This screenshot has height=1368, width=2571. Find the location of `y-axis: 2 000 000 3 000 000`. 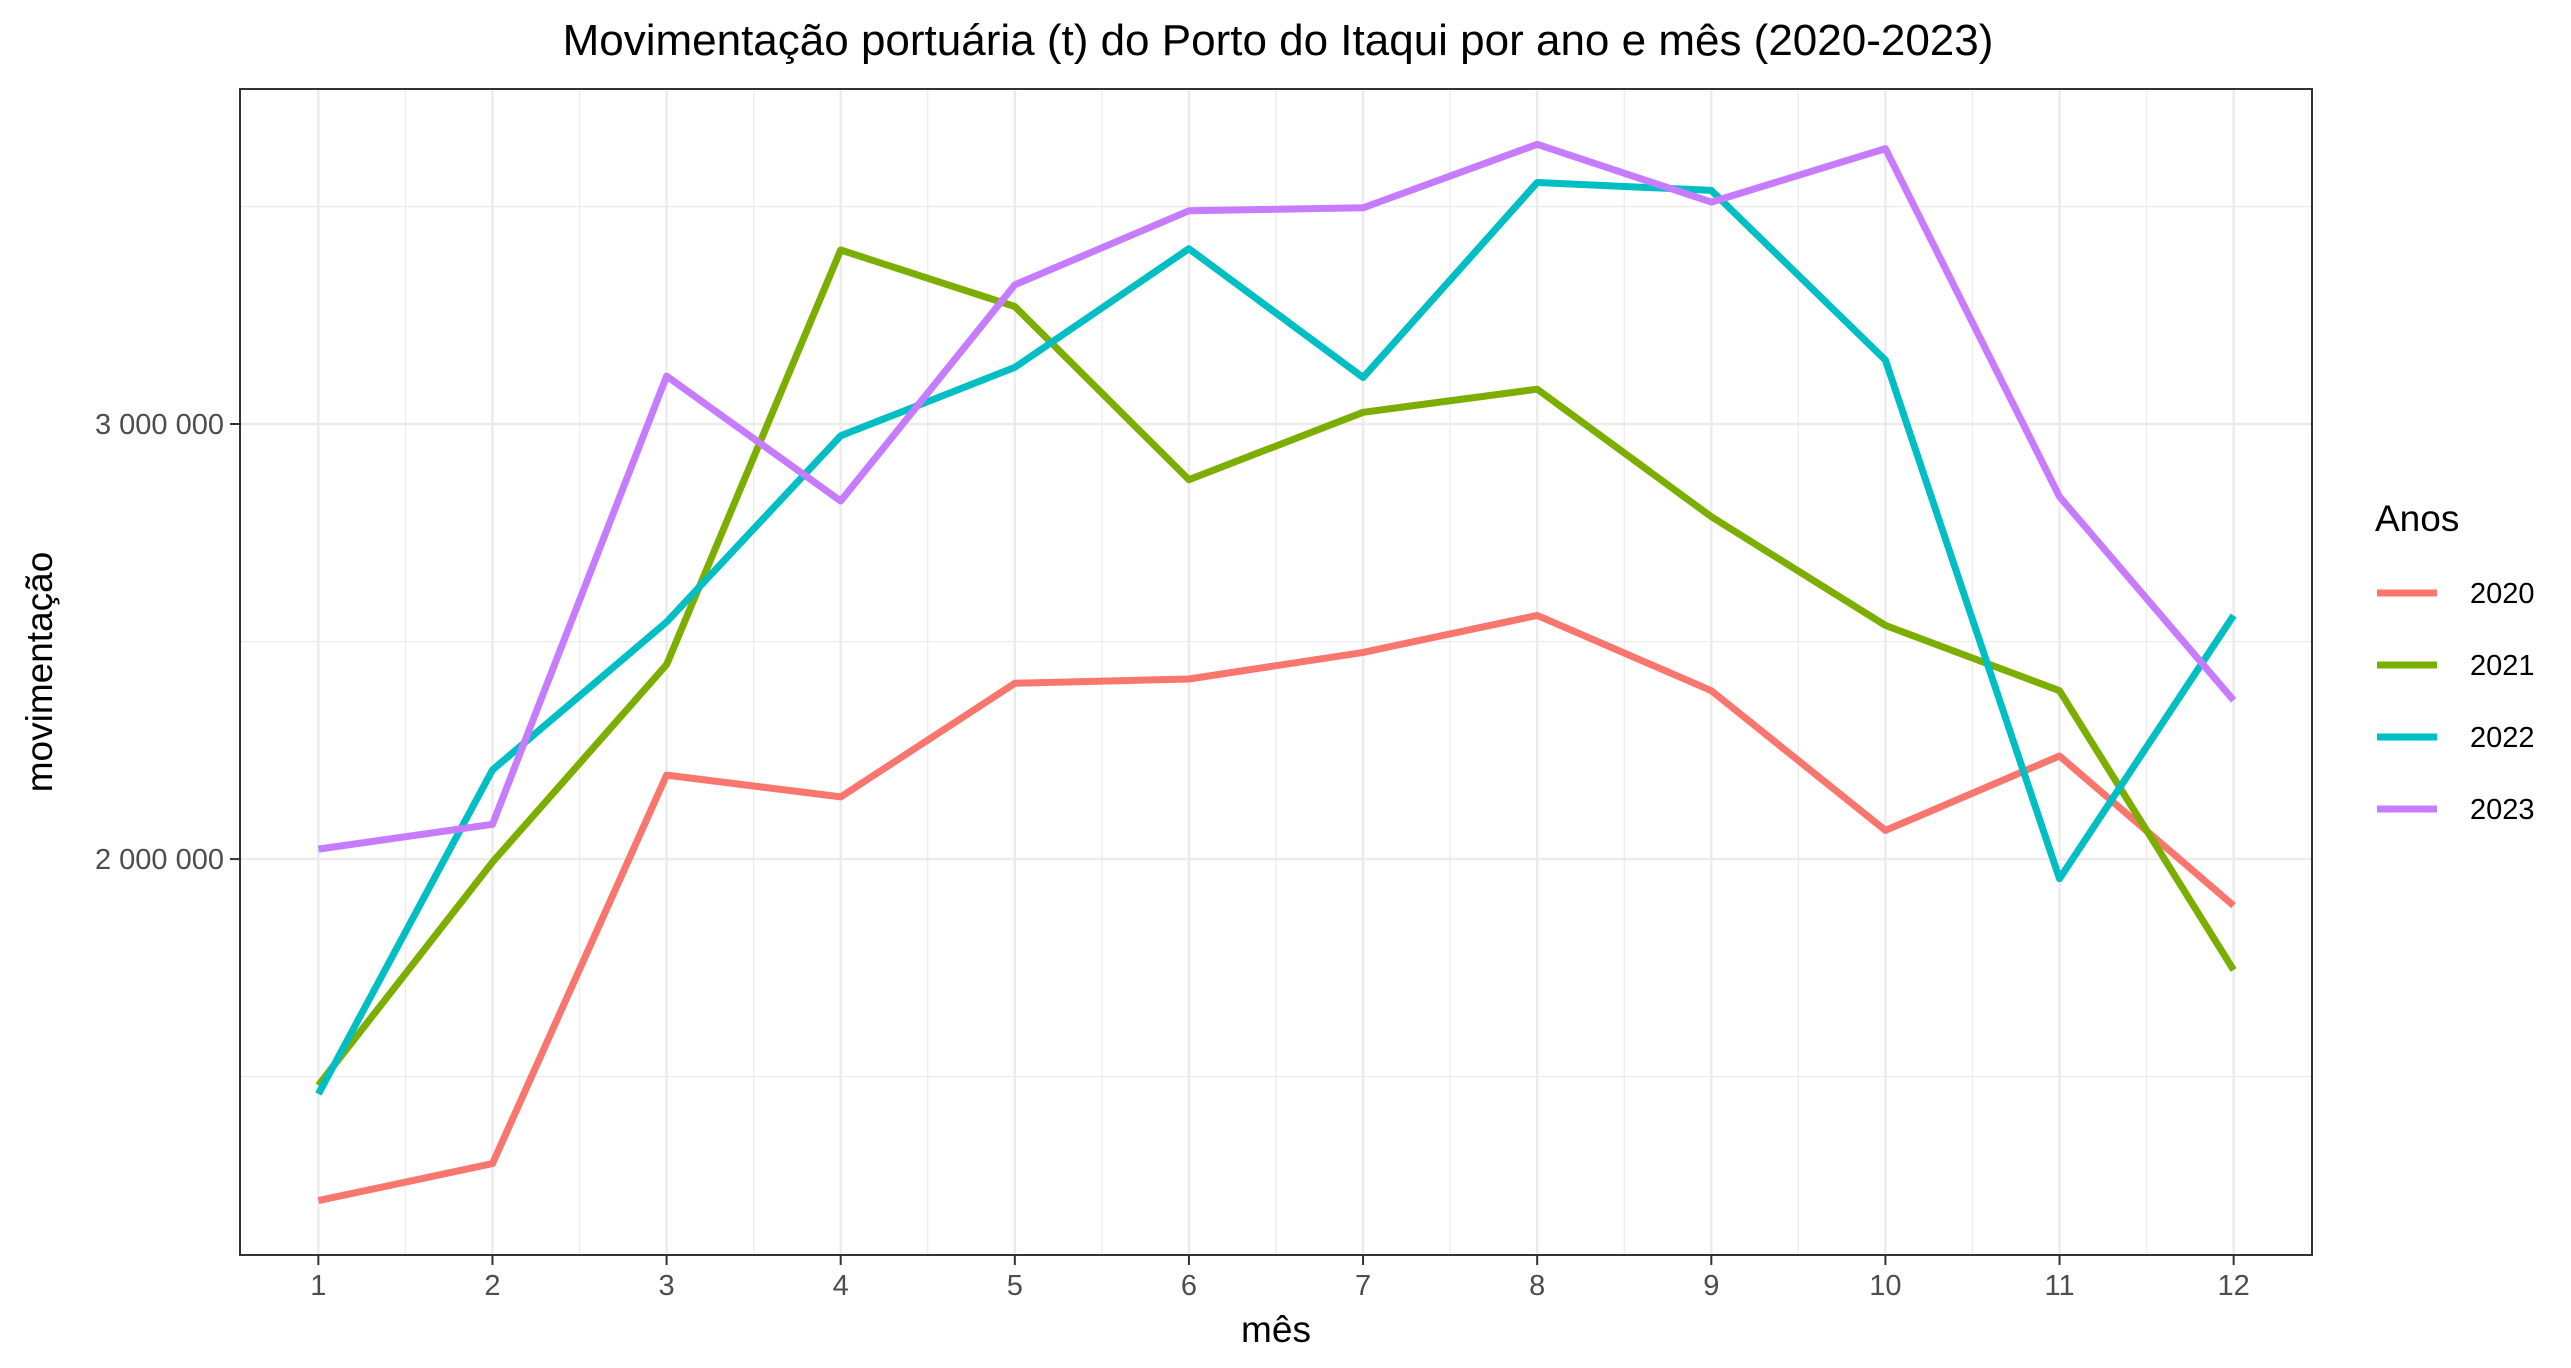

y-axis: 2 000 000 3 000 000 is located at coordinates (167, 642).